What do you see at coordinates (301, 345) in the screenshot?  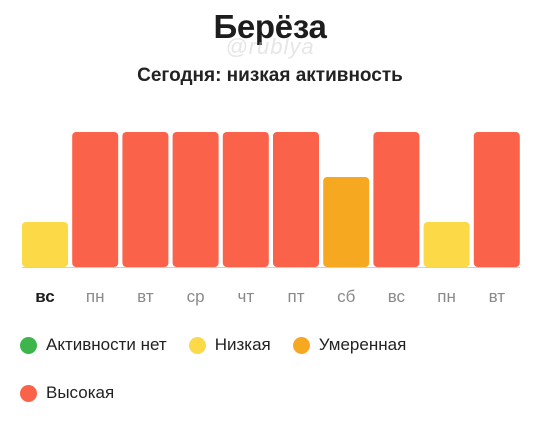 I see `legend-dot-orange-icon` at bounding box center [301, 345].